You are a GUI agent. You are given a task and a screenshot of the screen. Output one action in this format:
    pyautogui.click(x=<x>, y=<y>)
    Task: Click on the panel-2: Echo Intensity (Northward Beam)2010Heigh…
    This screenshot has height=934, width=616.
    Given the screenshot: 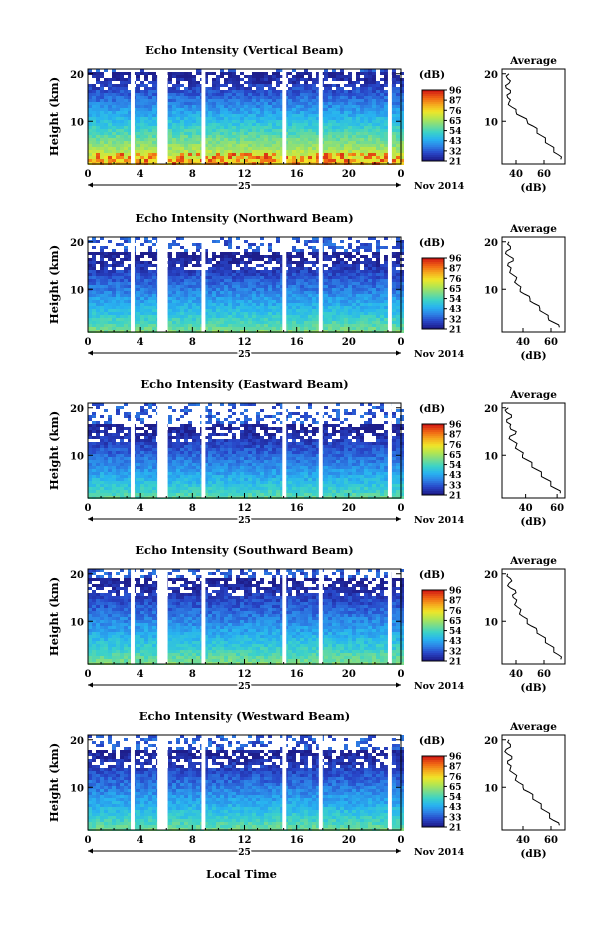 What is the action you would take?
    pyautogui.click(x=306, y=286)
    